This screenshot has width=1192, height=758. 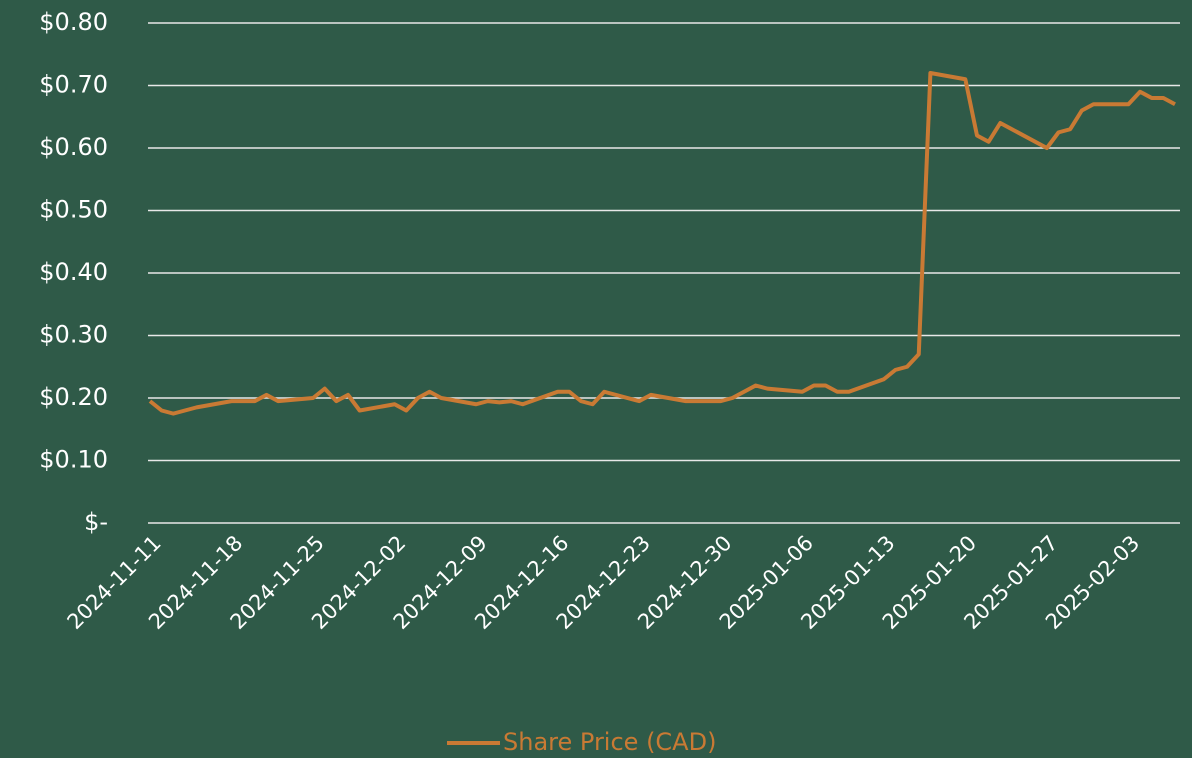 I want to click on y-tick-label: $0.10, so click(x=73, y=460).